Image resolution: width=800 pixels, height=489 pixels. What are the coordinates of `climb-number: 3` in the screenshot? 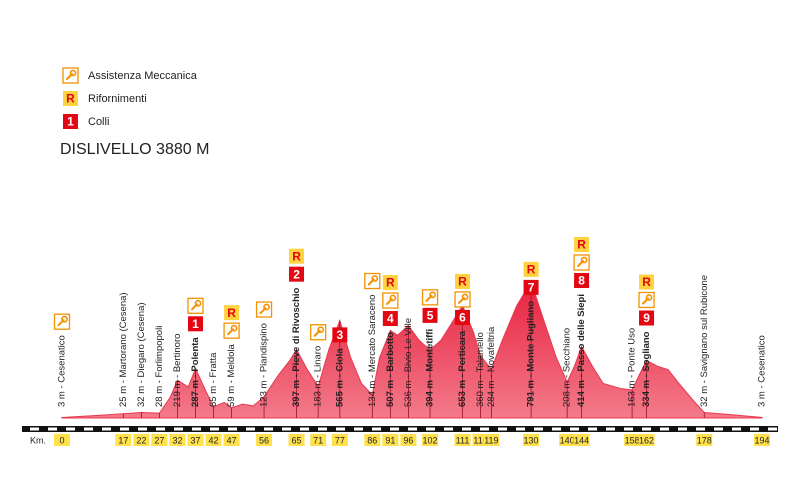 It's located at (339, 335).